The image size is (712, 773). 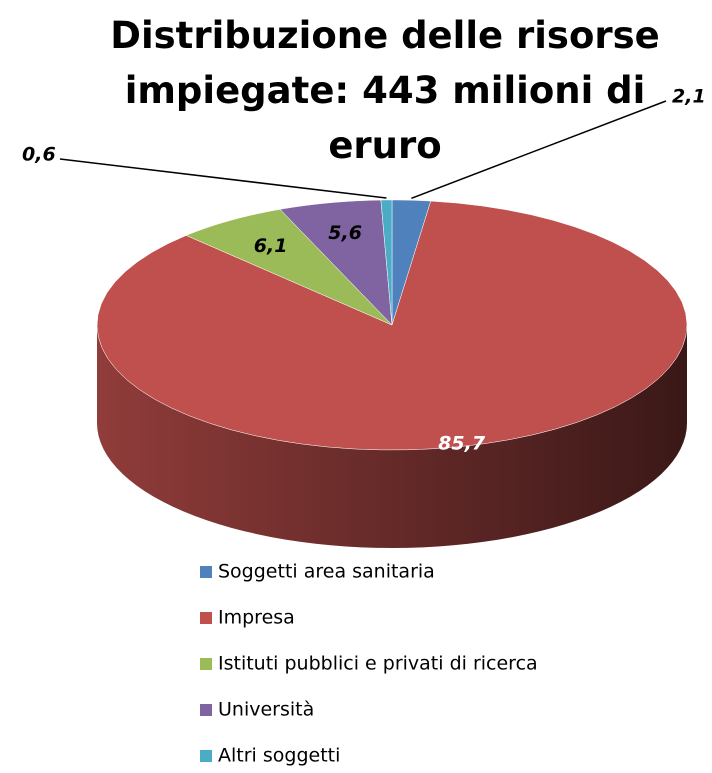 I want to click on legend-label: Istituti pubblici e privati di ricerca, so click(x=378, y=664).